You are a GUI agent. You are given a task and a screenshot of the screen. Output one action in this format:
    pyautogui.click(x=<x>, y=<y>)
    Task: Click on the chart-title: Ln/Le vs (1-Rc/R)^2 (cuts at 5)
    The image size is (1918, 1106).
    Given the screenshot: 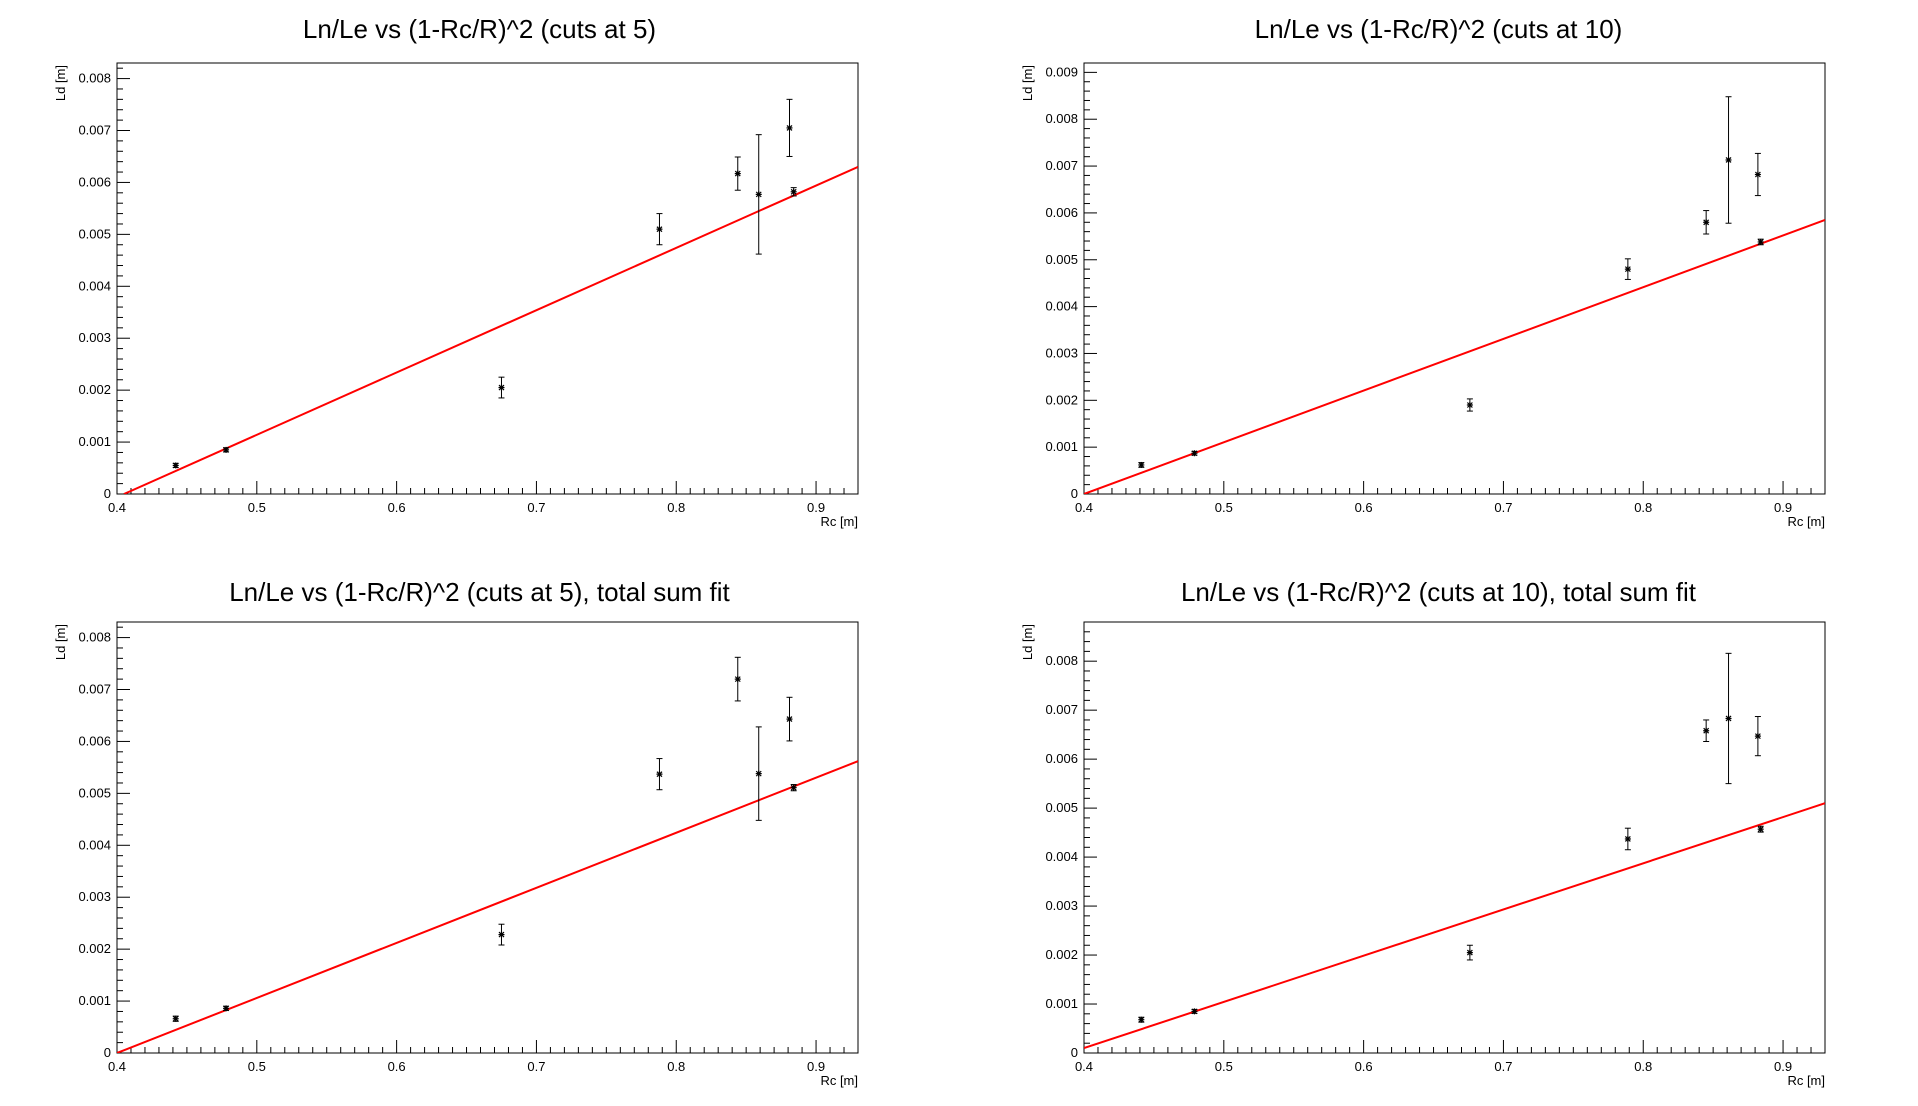 What is the action you would take?
    pyautogui.click(x=479, y=29)
    